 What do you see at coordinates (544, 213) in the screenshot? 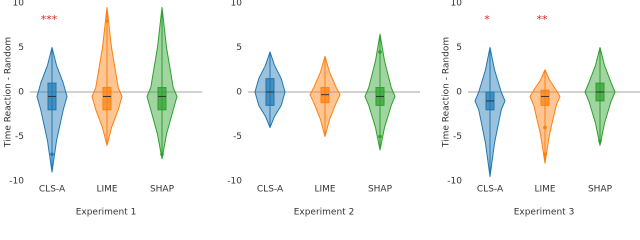
I see `x-axis-label: Experiment 3` at bounding box center [544, 213].